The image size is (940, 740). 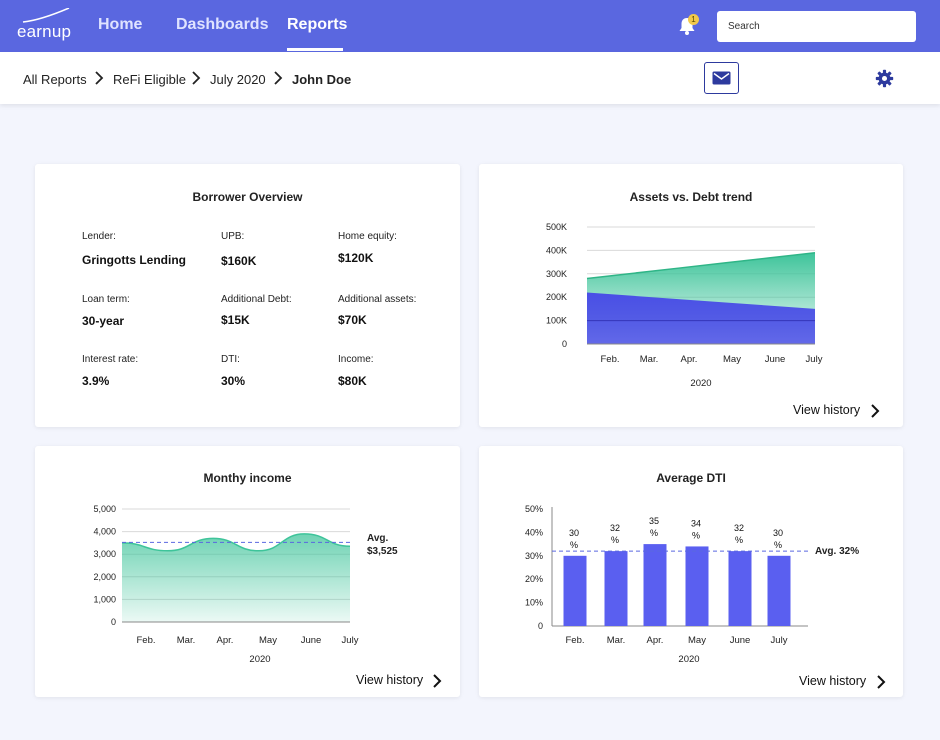 What do you see at coordinates (322, 79) in the screenshot?
I see `breadcrumb-john-doe: John Doe` at bounding box center [322, 79].